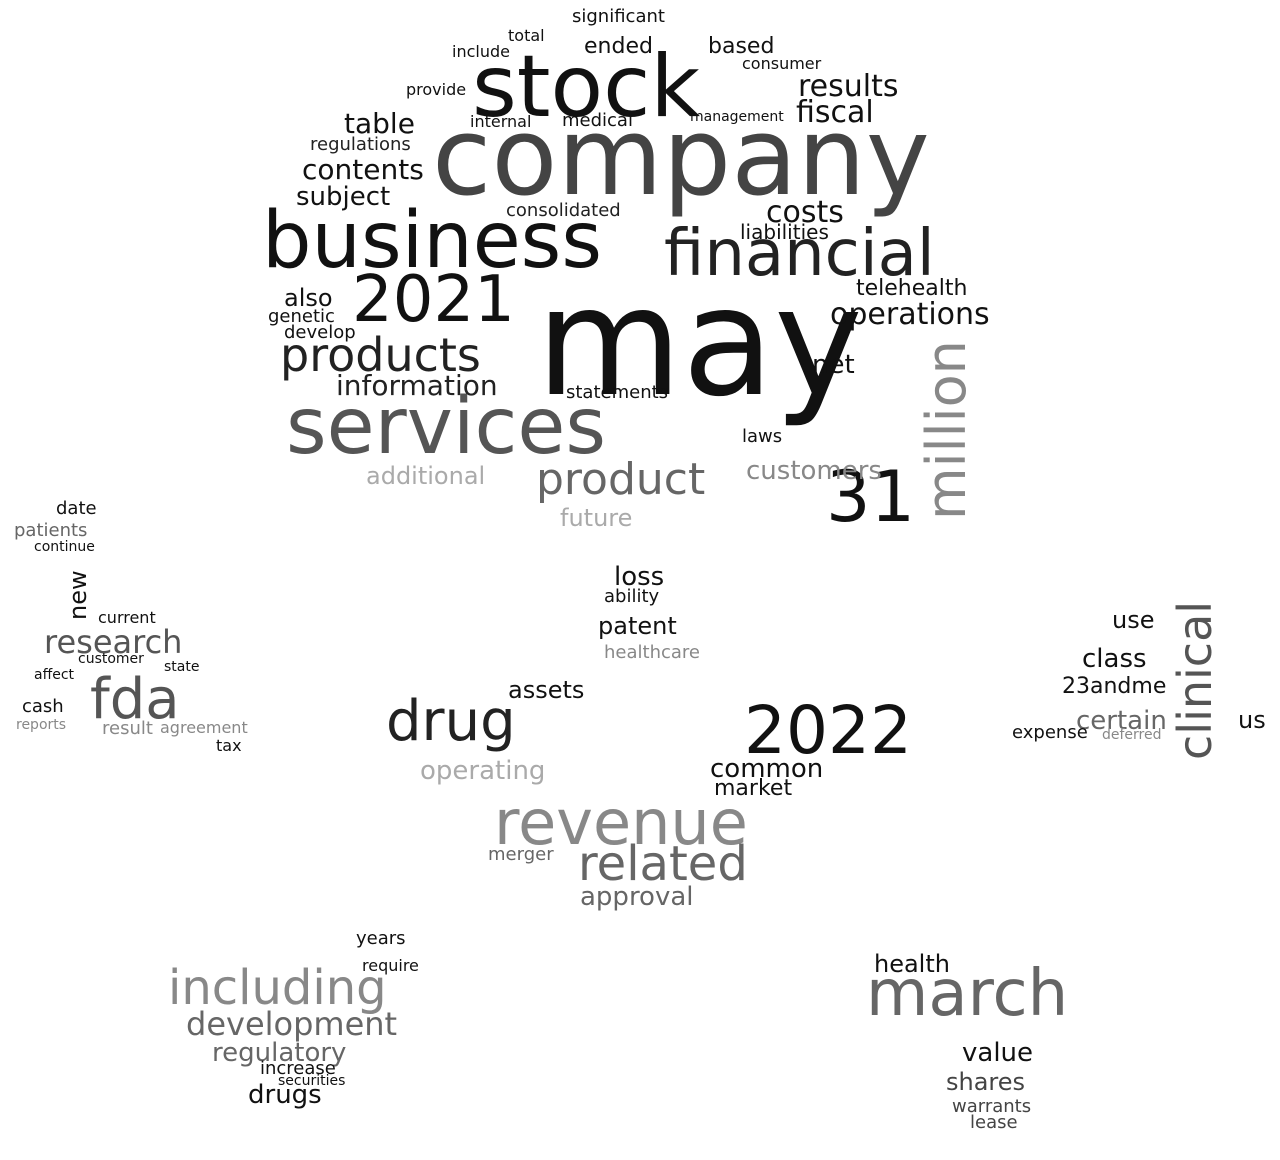 The image size is (1280, 1160). I want to click on word-healthcare: healthcare, so click(652, 652).